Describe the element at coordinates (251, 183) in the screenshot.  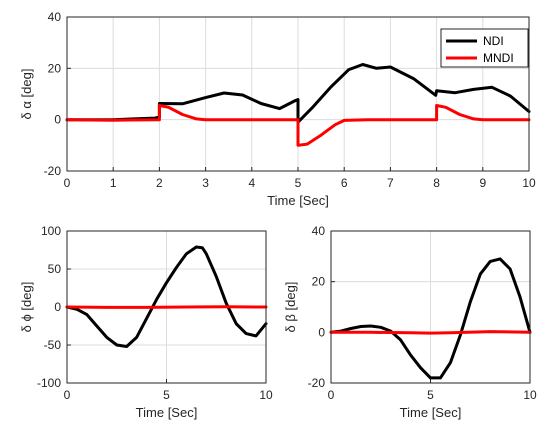
I see `x-tick-label: 4` at that location.